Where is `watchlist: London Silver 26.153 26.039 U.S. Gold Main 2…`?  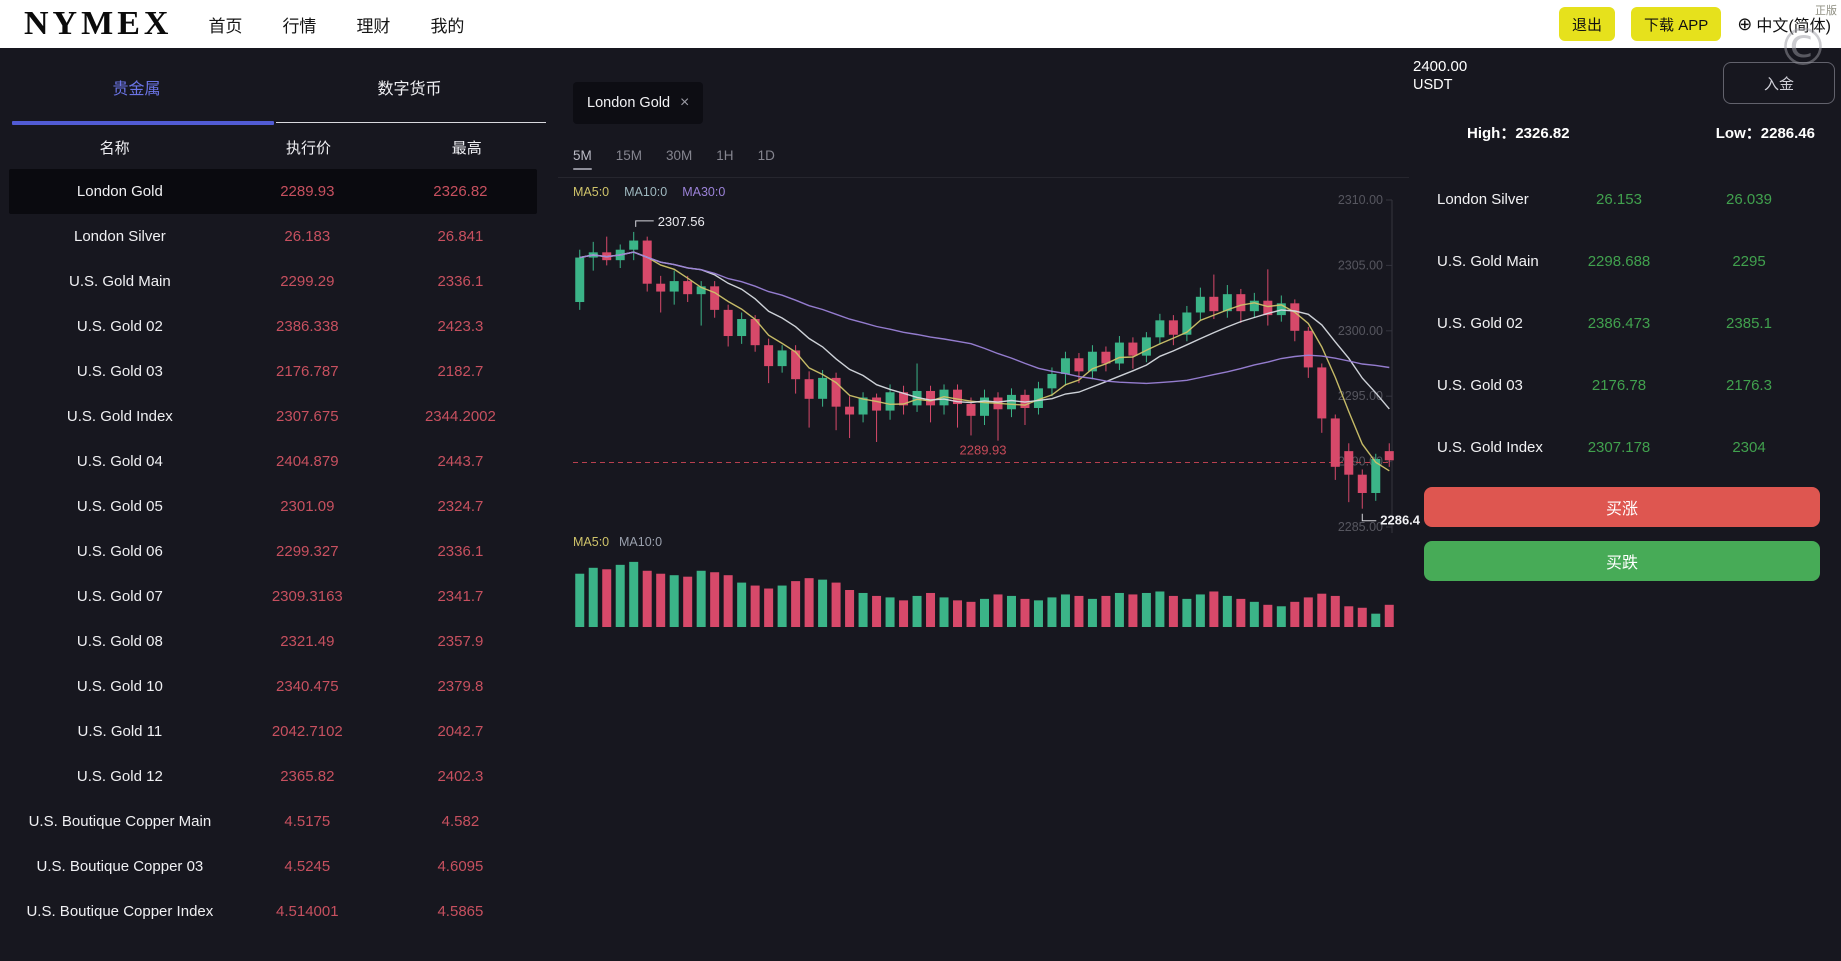 watchlist: London Silver 26.153 26.039 U.S. Gold Main 2… is located at coordinates (1622, 323).